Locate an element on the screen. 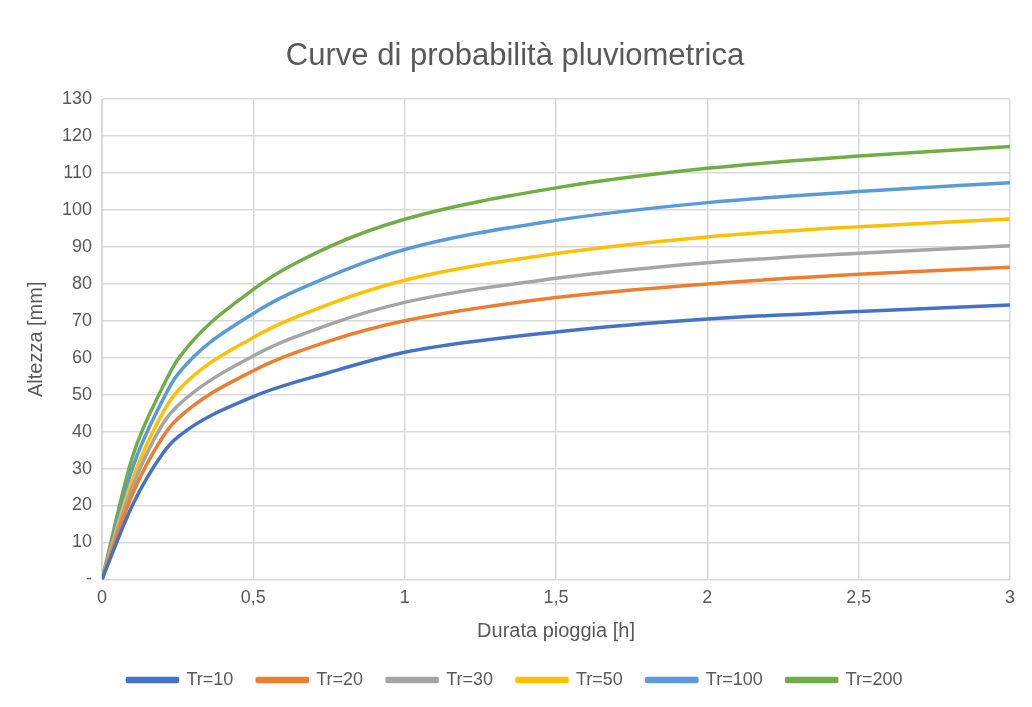 Image resolution: width=1032 pixels, height=707 pixels. legend-label: Tr=30 is located at coordinates (469, 678).